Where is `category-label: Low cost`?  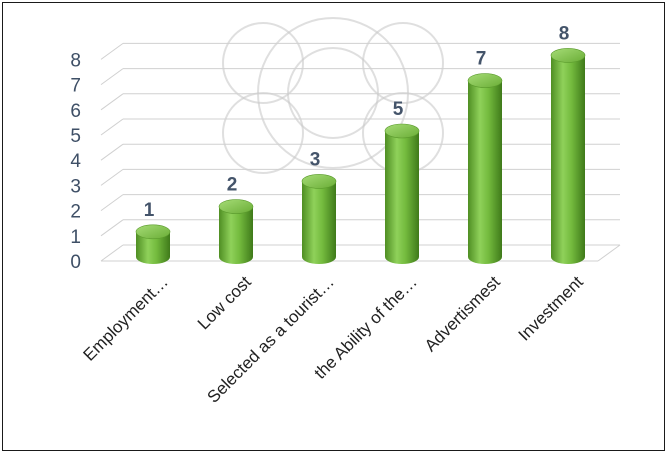 category-label: Low cost is located at coordinates (224, 302).